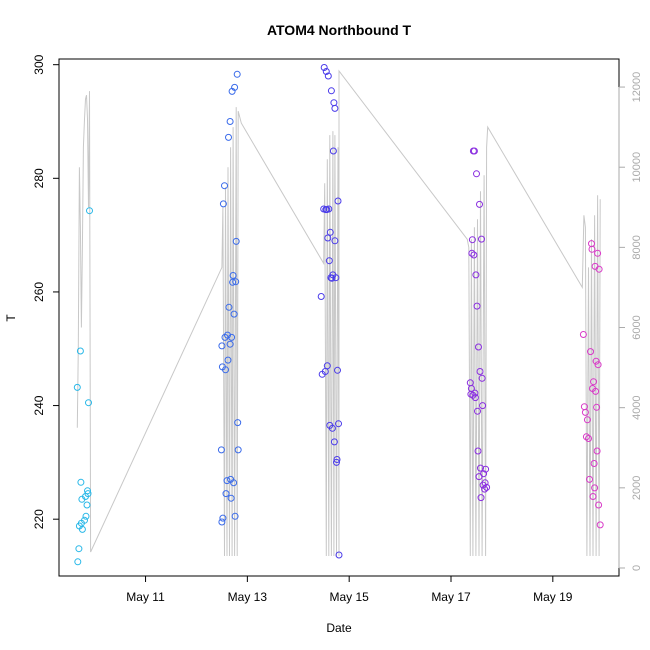 Image resolution: width=650 pixels, height=650 pixels. Describe the element at coordinates (350, 597) in the screenshot. I see `x-tick-label: May 15` at that location.